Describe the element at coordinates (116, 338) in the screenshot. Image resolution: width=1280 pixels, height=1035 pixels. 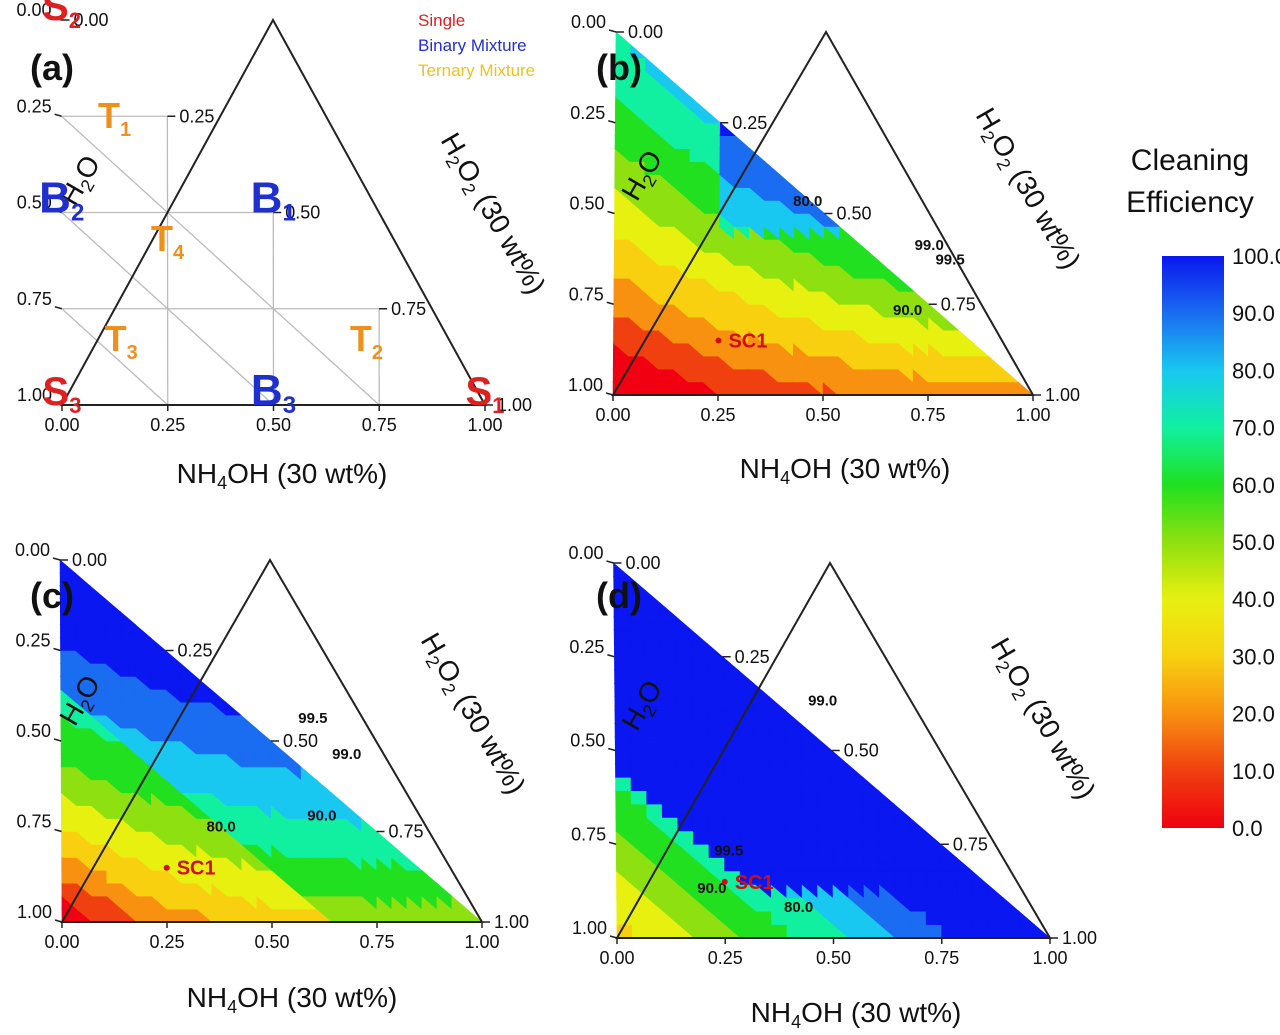
I see `ternary-t3-main: T` at that location.